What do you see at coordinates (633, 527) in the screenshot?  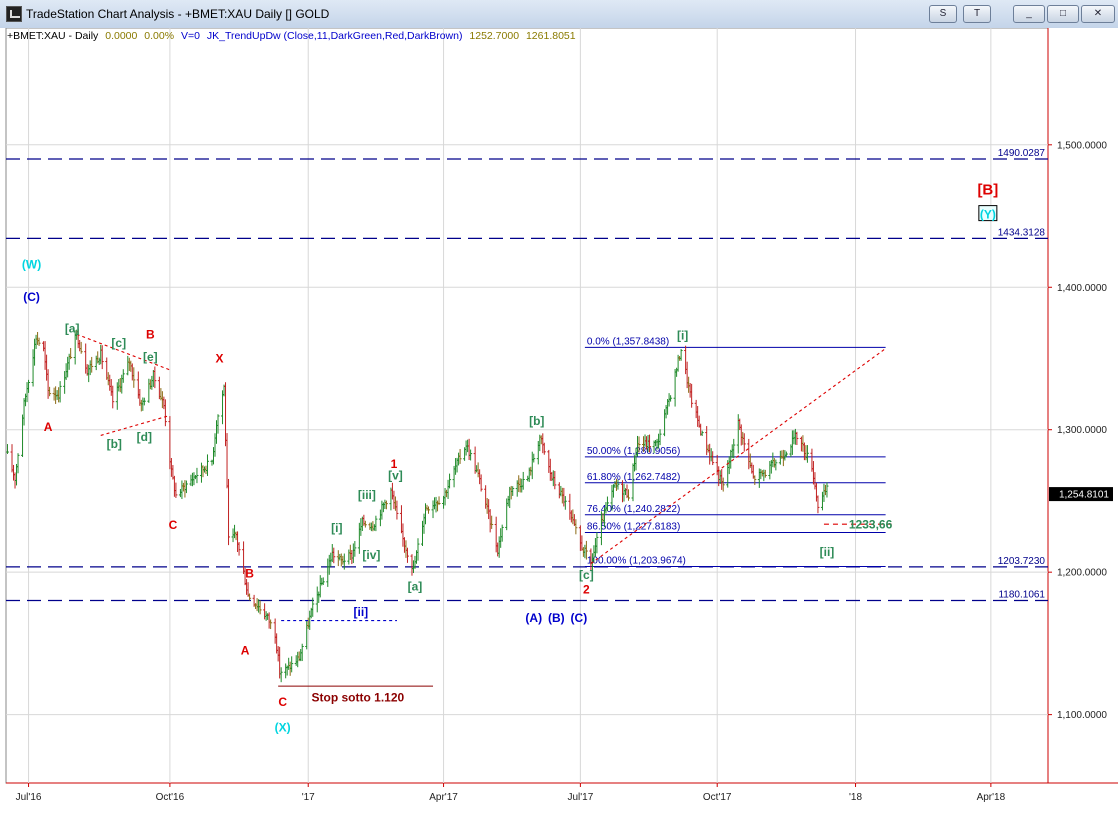 I see `fib-level-label: 86.50% (1,227.8183)` at bounding box center [633, 527].